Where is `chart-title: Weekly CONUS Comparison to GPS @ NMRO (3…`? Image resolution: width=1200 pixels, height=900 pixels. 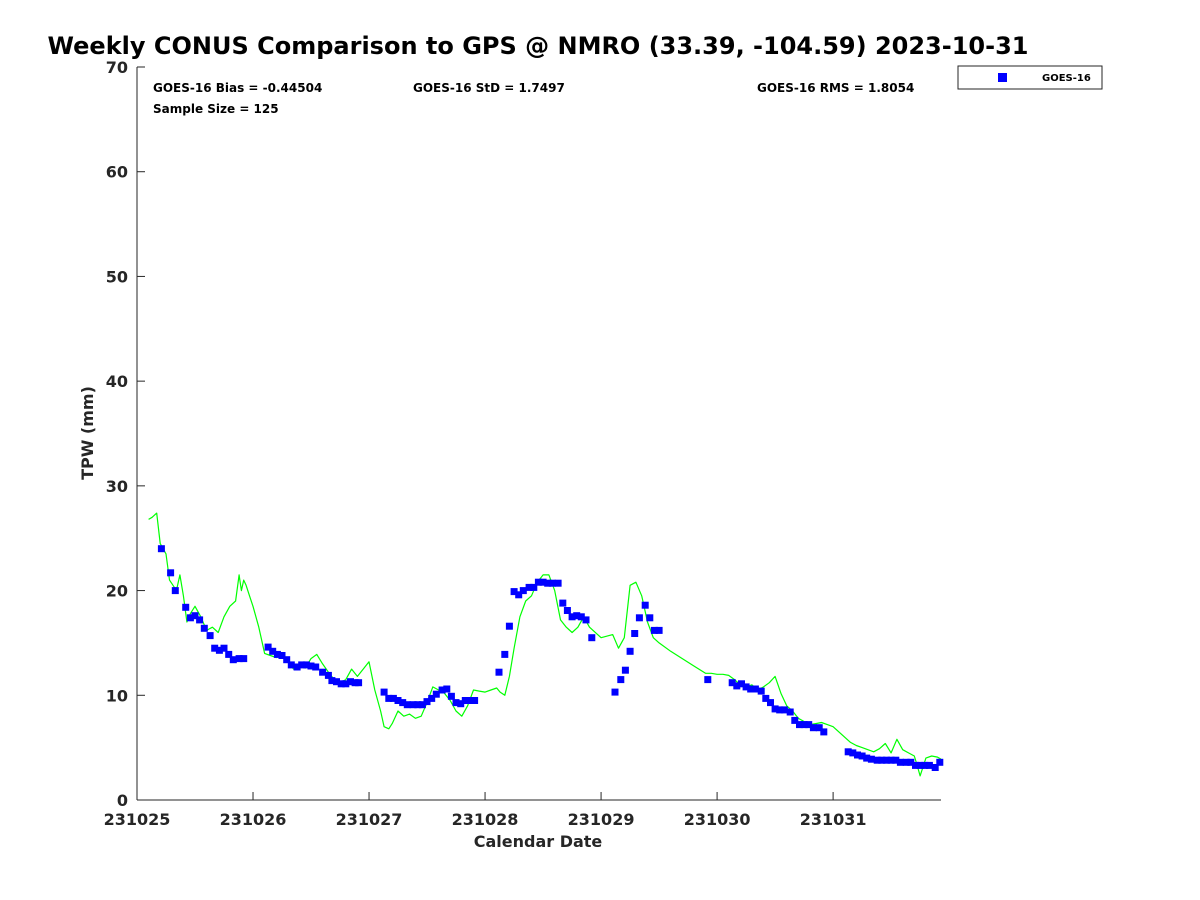 chart-title: Weekly CONUS Comparison to GPS @ NMRO (3… is located at coordinates (538, 46).